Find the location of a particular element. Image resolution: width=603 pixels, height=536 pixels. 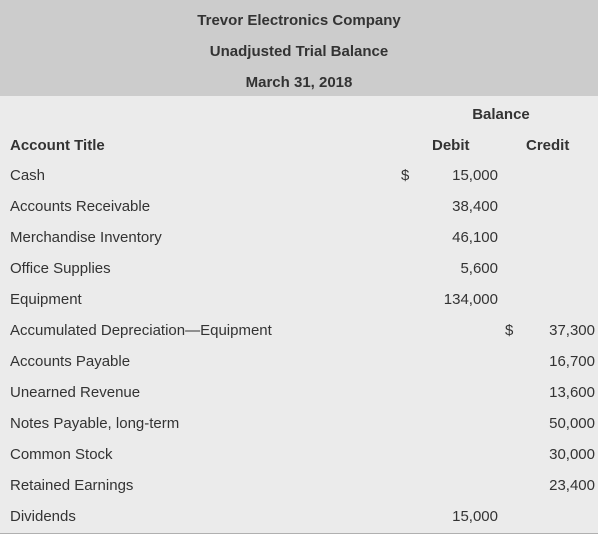

account-title-cell: Cash is located at coordinates (28, 175).